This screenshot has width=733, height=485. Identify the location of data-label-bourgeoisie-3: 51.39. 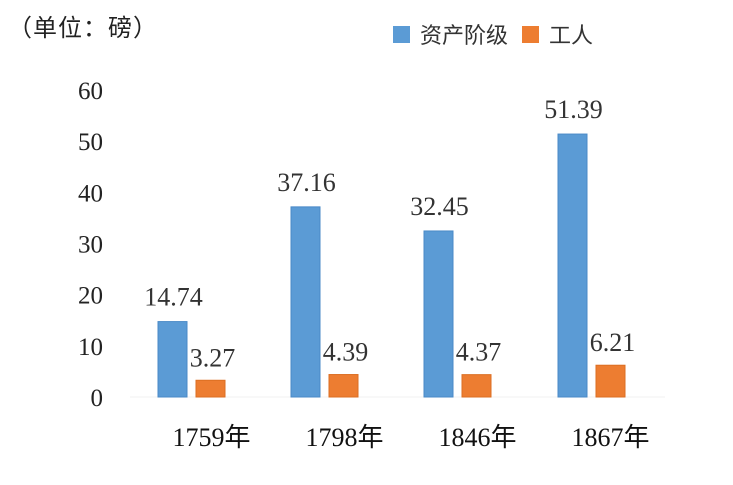
(573, 109).